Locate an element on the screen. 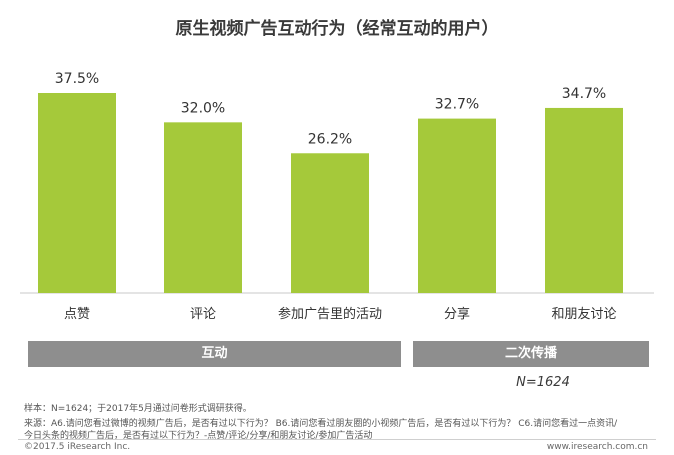 The height and width of the screenshot is (455, 674). category-label-0: 点赞 is located at coordinates (77, 314).